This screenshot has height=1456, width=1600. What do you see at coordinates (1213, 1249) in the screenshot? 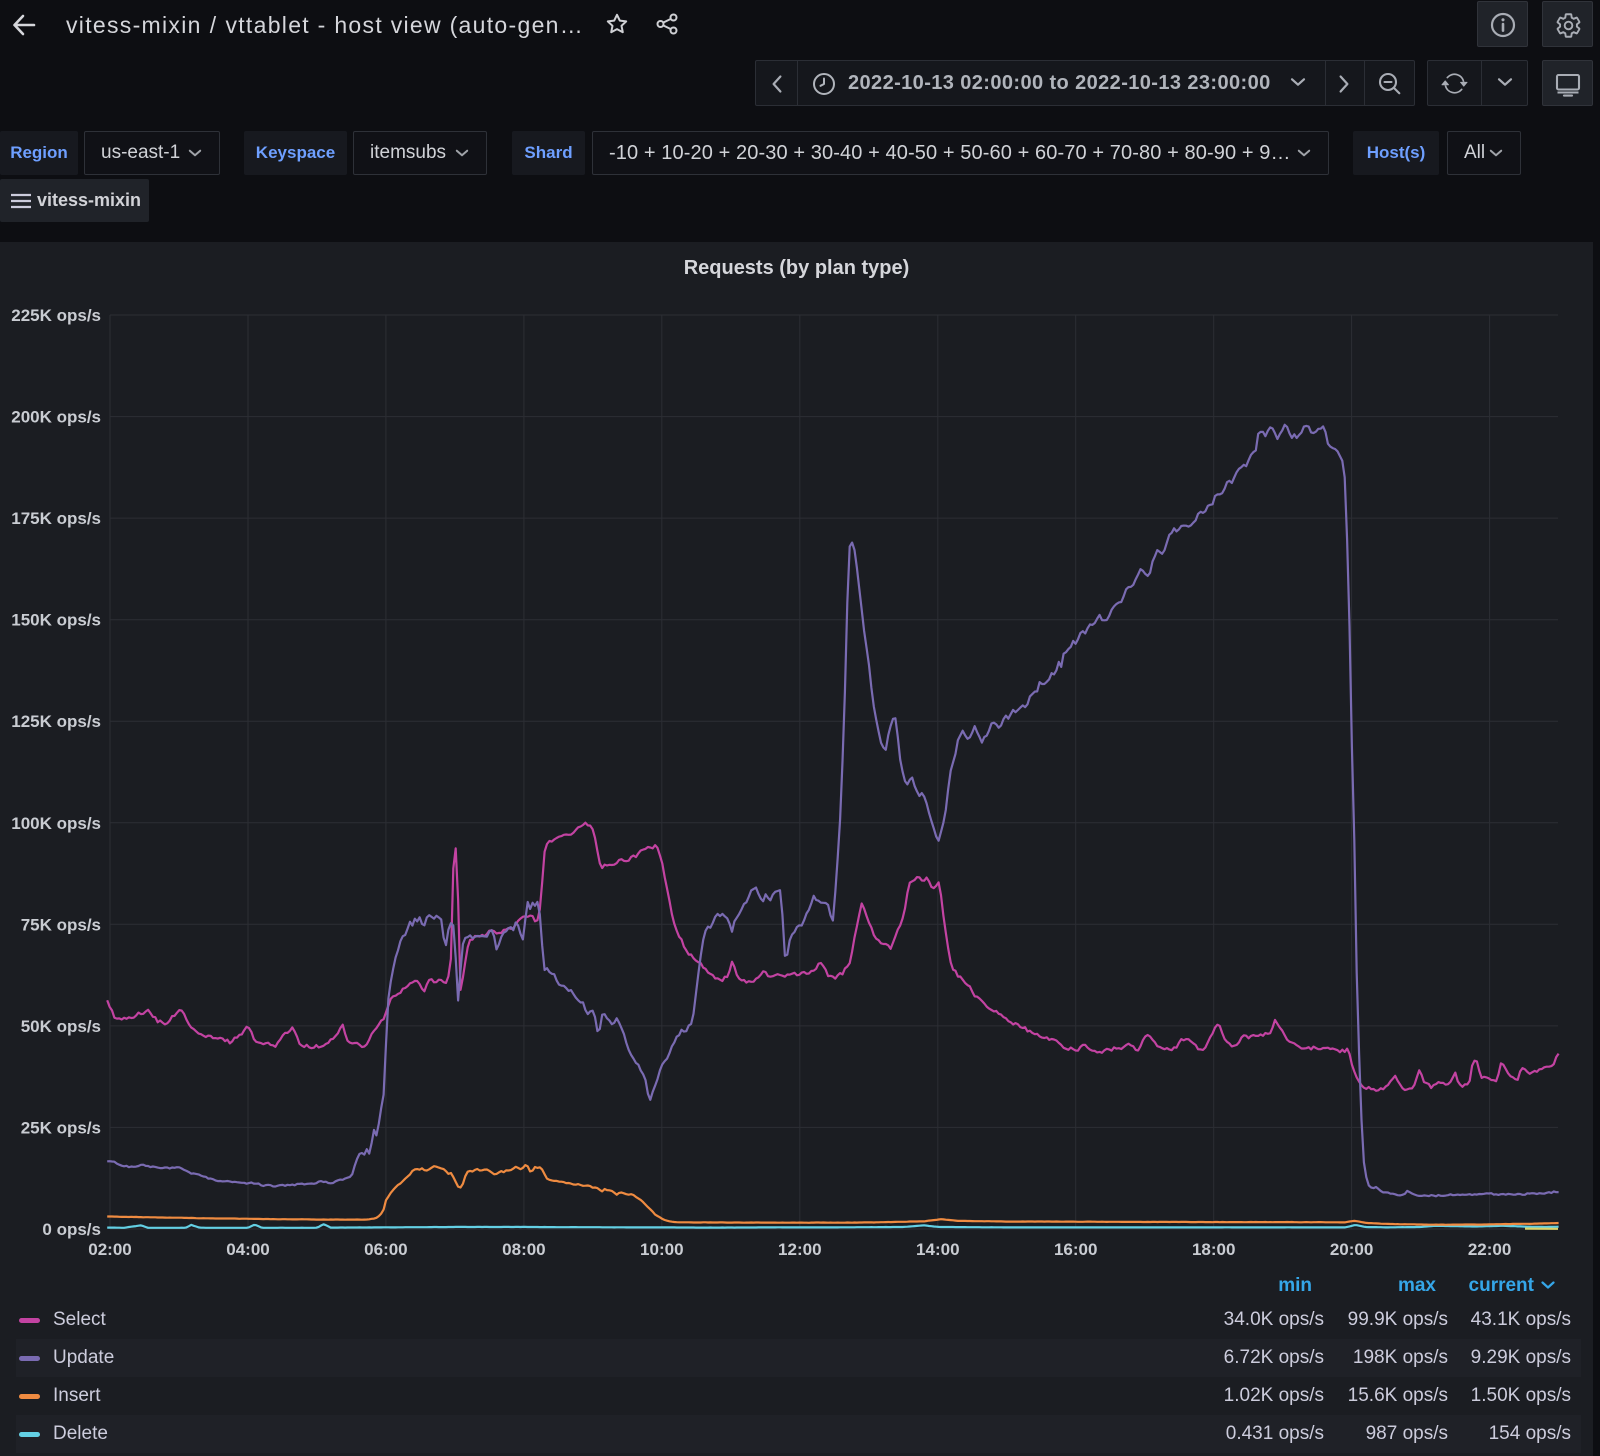
I see `svg-text: 18:00` at bounding box center [1213, 1249].